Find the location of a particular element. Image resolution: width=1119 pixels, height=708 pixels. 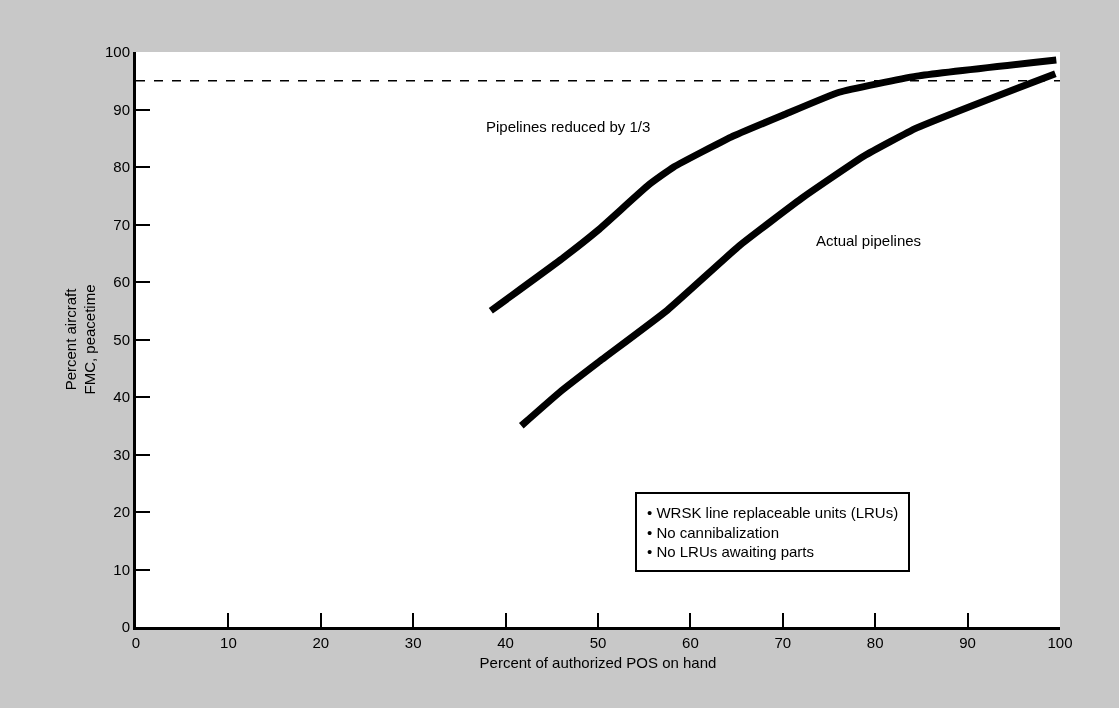

y-tick-label: 10 is located at coordinates (121, 569).